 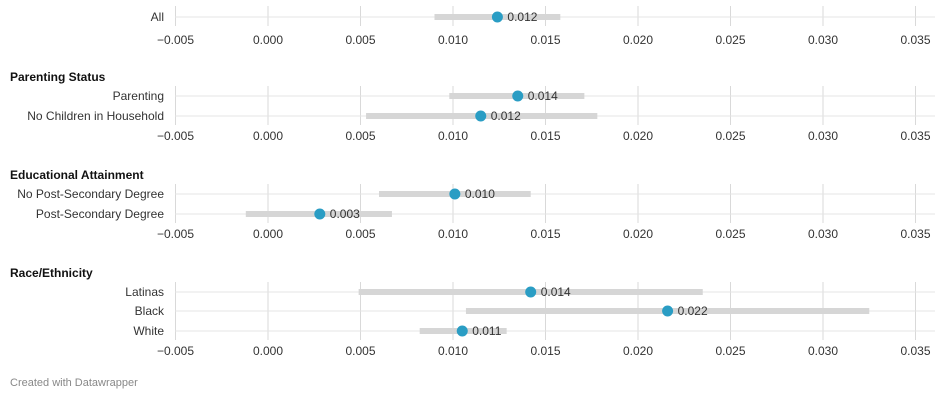 What do you see at coordinates (58, 77) in the screenshot?
I see `group-header: Parenting Status` at bounding box center [58, 77].